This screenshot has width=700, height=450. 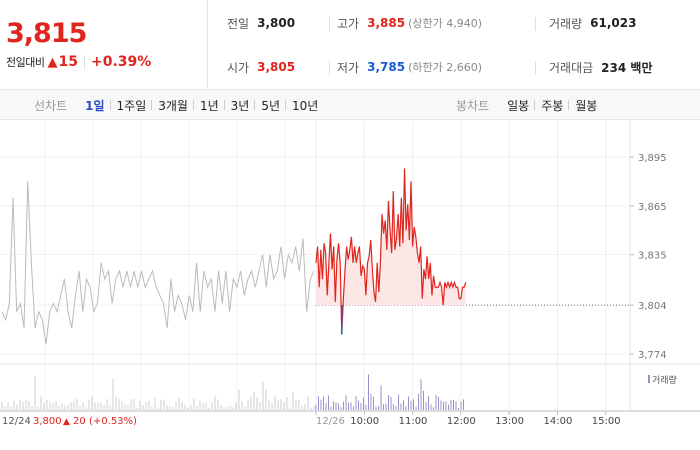 What do you see at coordinates (652, 256) in the screenshot?
I see `y-tick-label: 3,835` at bounding box center [652, 256].